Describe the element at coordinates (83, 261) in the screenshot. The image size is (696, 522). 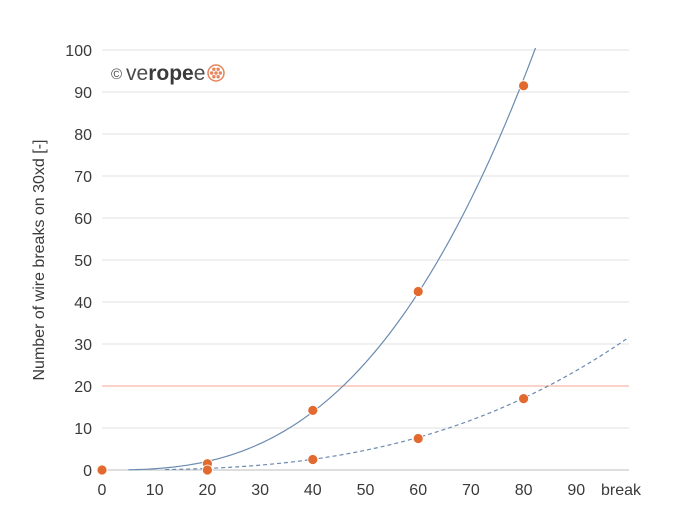
I see `y-tick-label: 50` at that location.